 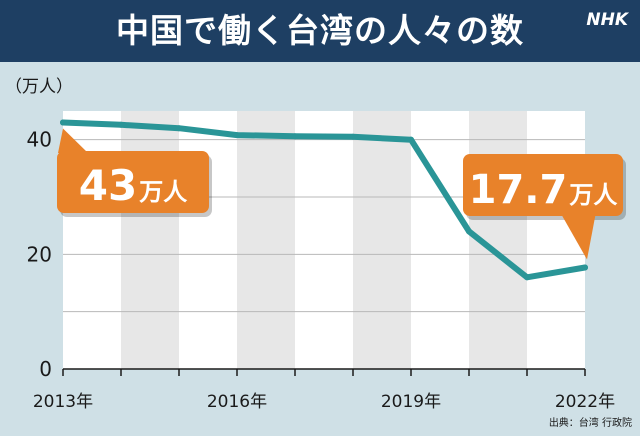 What do you see at coordinates (585, 402) in the screenshot?
I see `x-tick-label: 2022年` at bounding box center [585, 402].